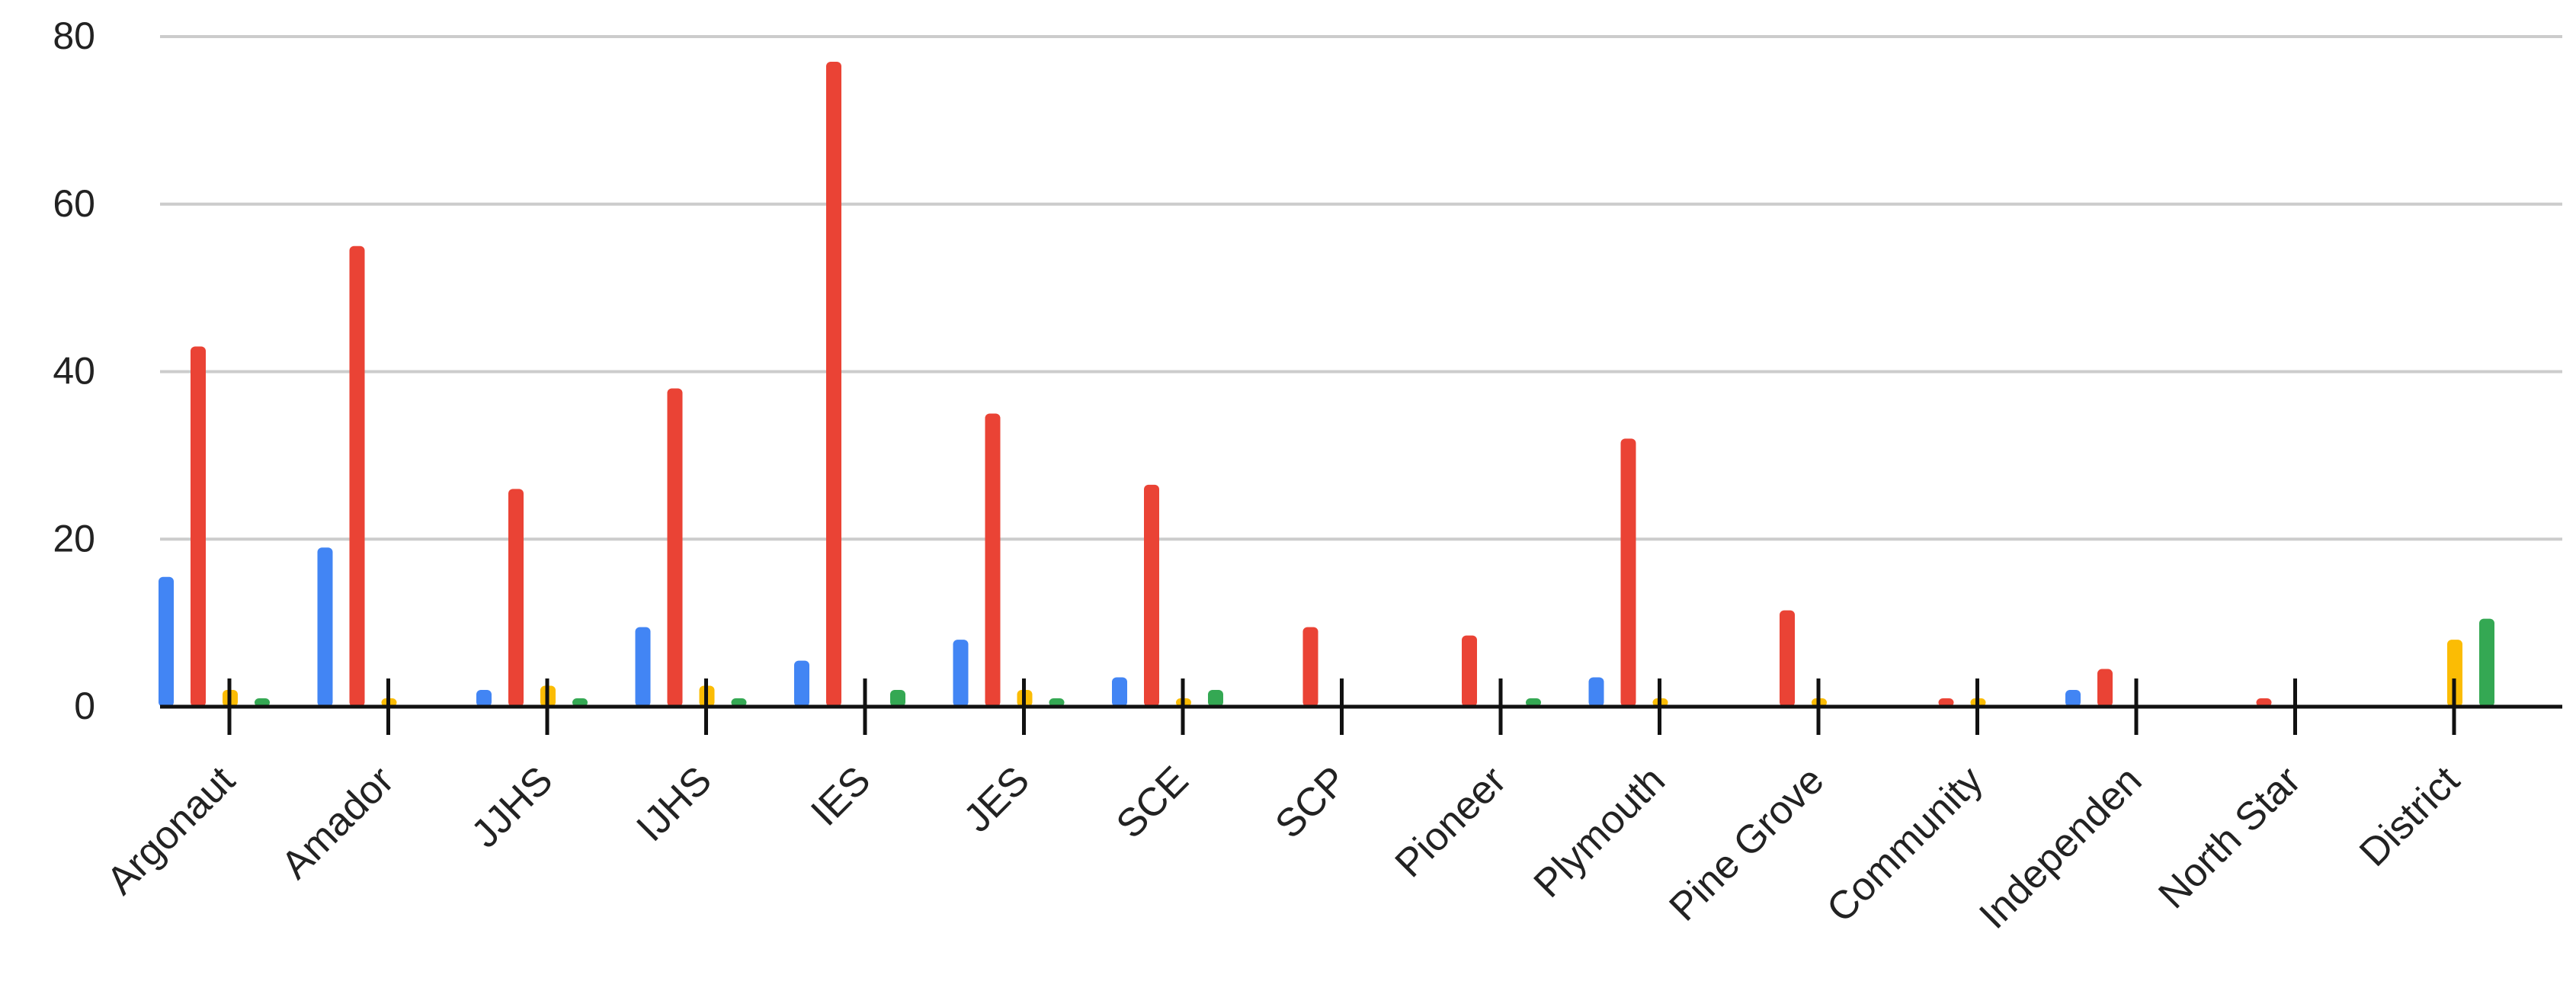 The height and width of the screenshot is (1004, 2576). I want to click on y-axis-tick-labels: 0 20 40 60 80, so click(74, 370).